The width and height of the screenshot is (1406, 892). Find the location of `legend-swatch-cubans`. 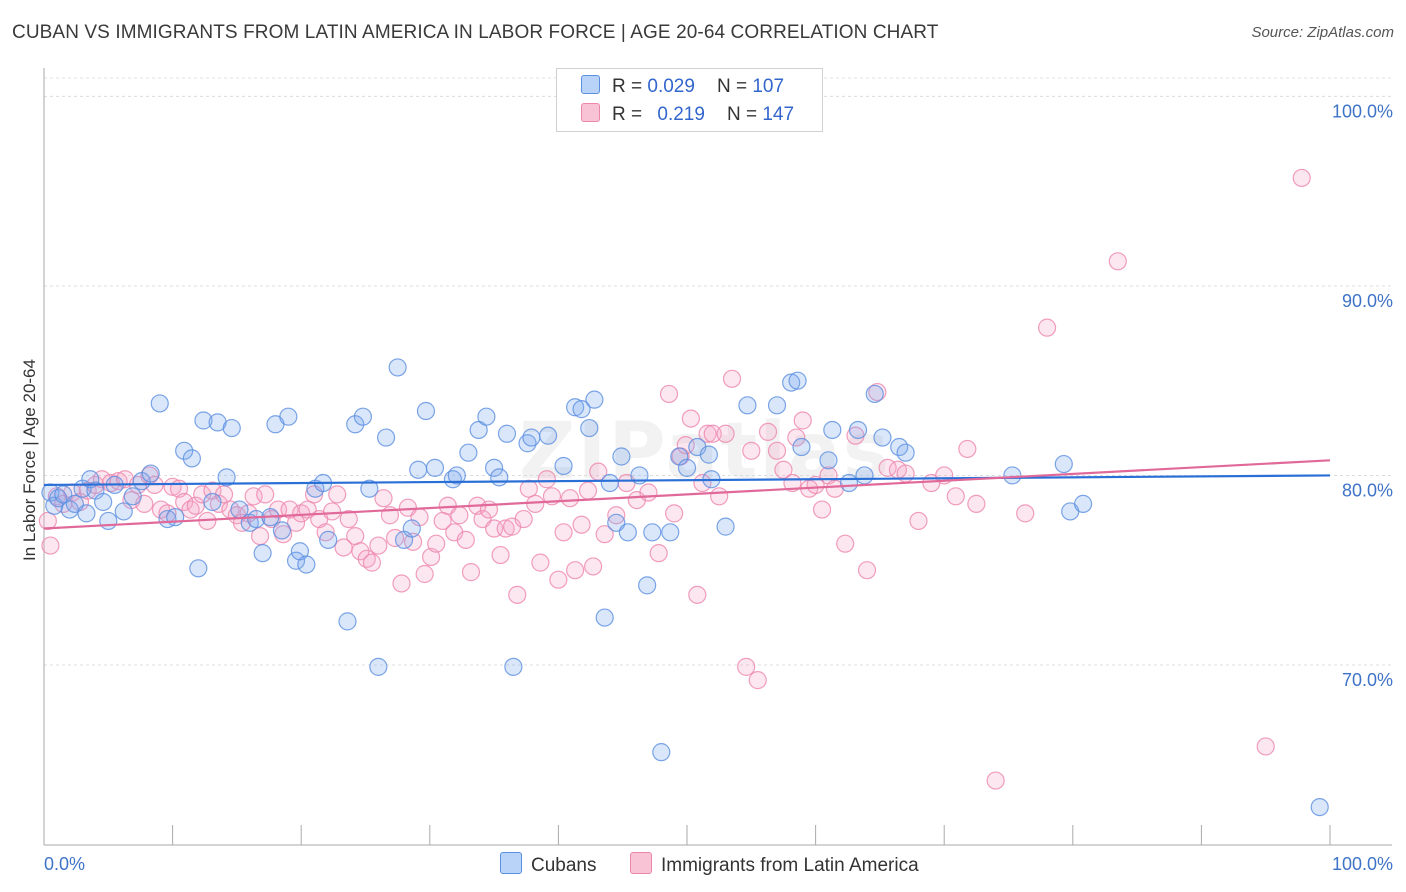

legend-swatch-cubans is located at coordinates (590, 84).